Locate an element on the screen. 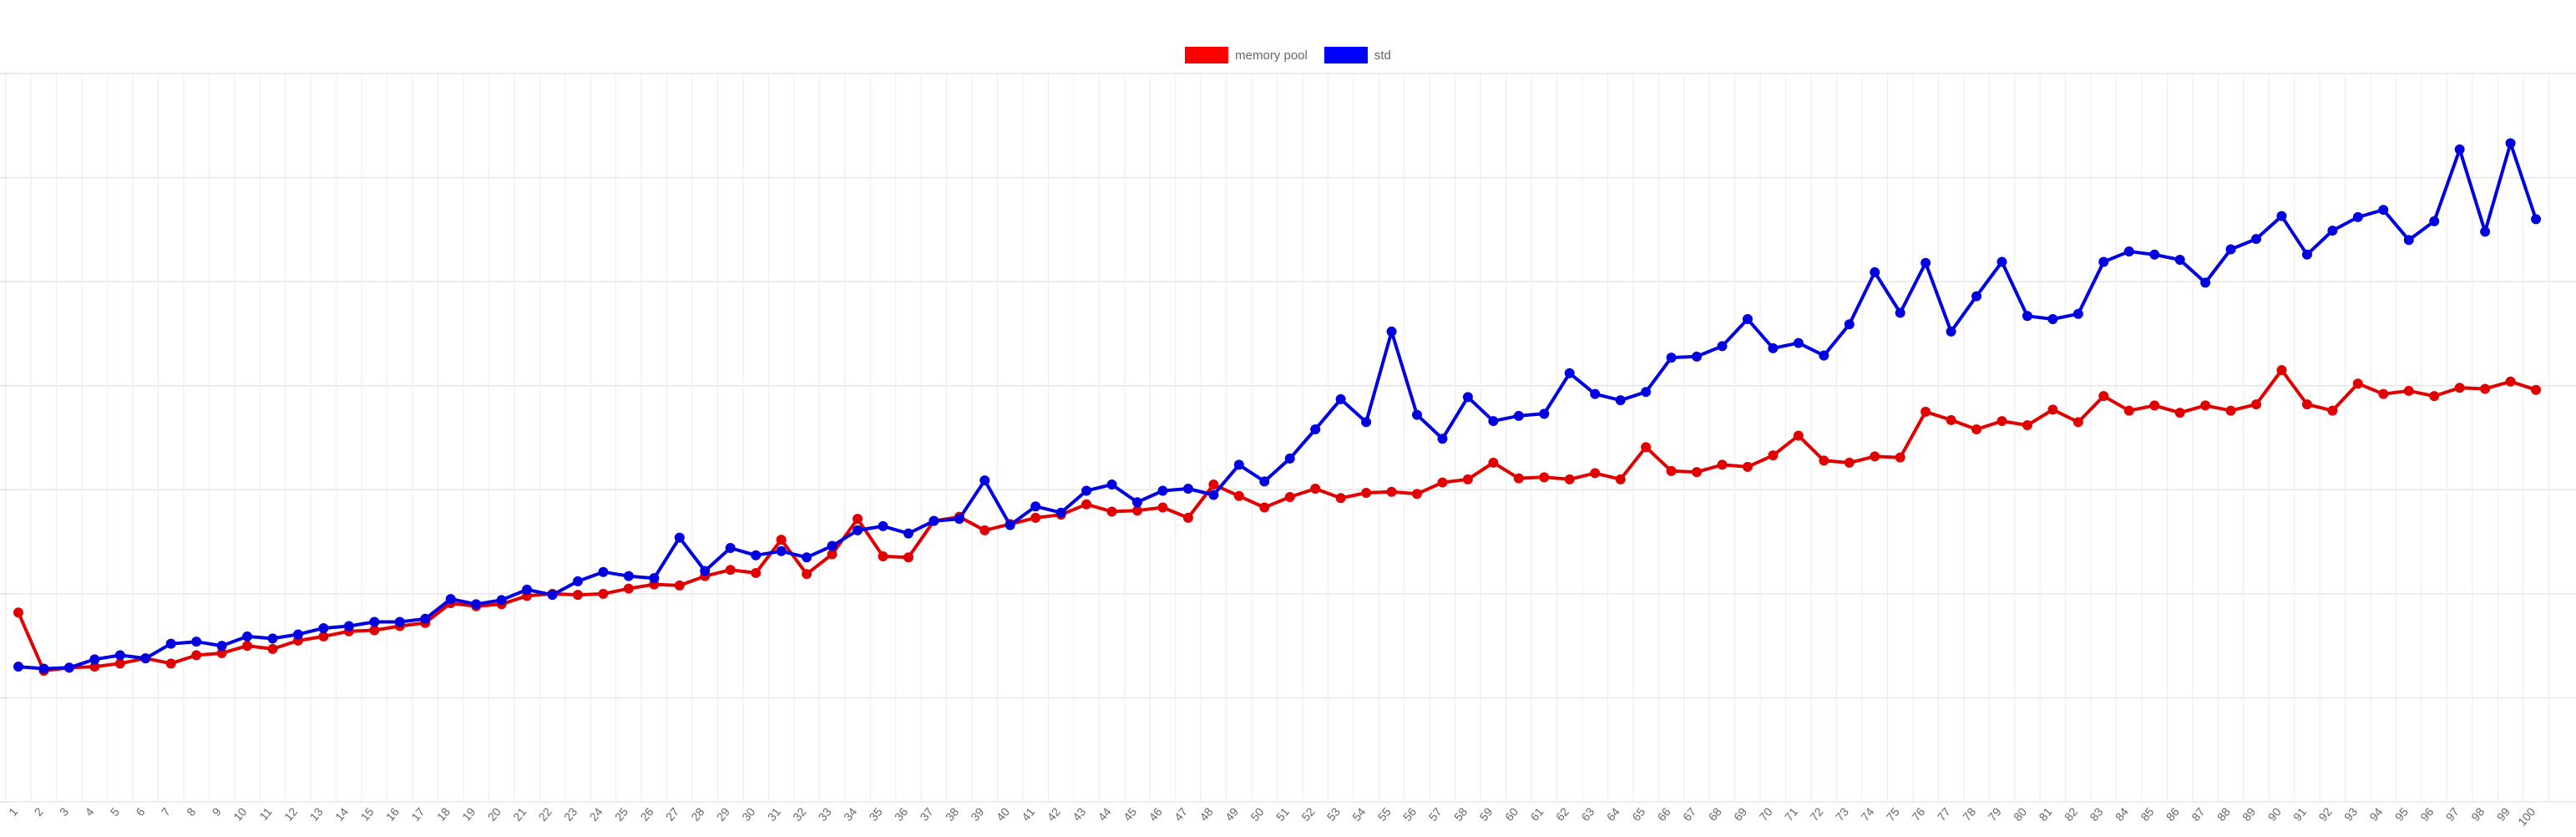 The image size is (2576, 837). x-tick-label: 9 is located at coordinates (217, 811).